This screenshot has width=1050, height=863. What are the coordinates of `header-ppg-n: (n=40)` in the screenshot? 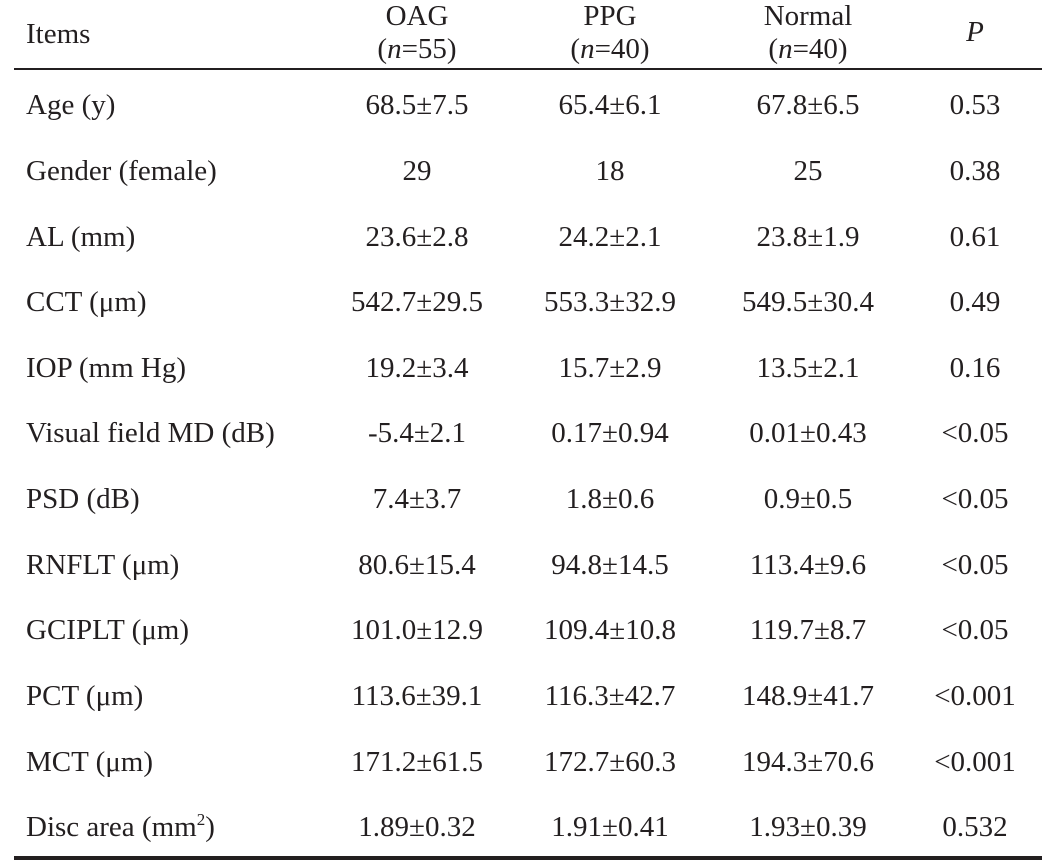 It's located at (610, 49).